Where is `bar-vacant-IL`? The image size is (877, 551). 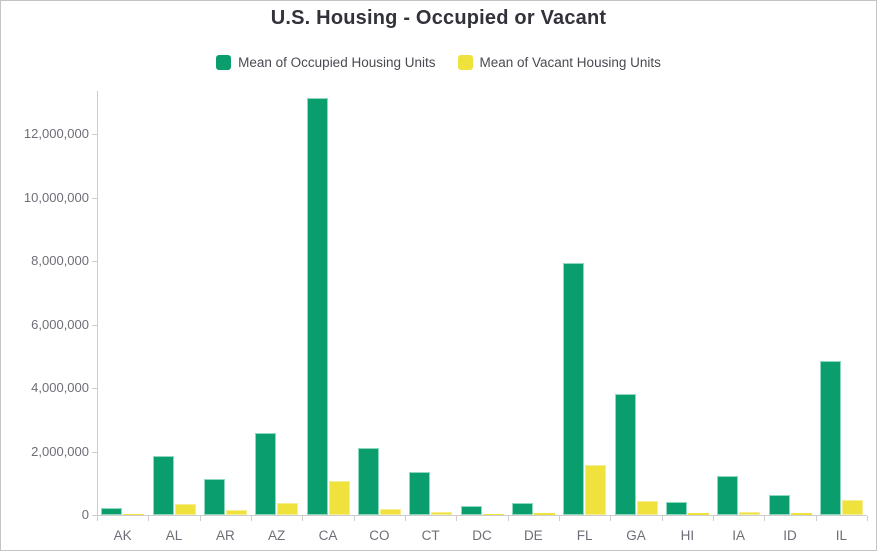 bar-vacant-IL is located at coordinates (852, 507).